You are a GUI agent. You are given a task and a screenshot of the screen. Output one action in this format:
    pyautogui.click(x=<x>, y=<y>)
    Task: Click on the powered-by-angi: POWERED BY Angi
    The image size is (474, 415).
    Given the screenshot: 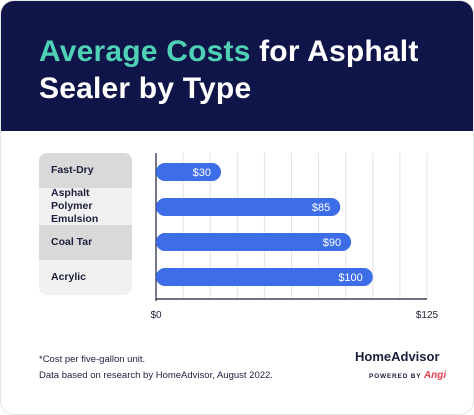 What is the action you would take?
    pyautogui.click(x=407, y=375)
    